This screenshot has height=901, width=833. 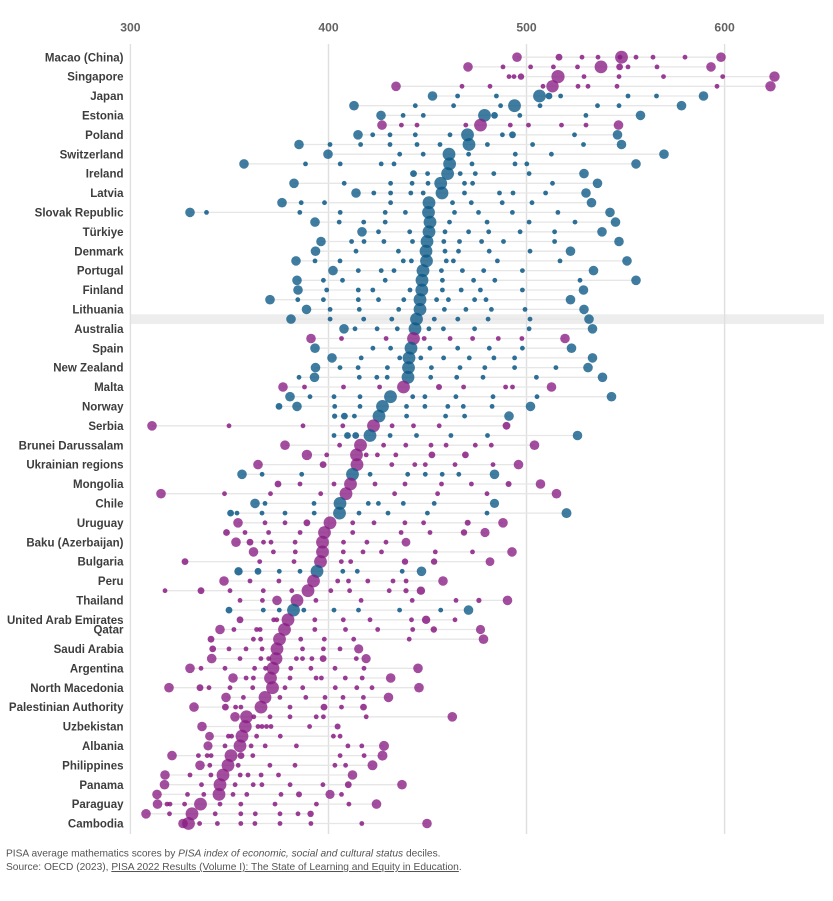 What do you see at coordinates (103, 408) in the screenshot?
I see `svg-text: Norway` at bounding box center [103, 408].